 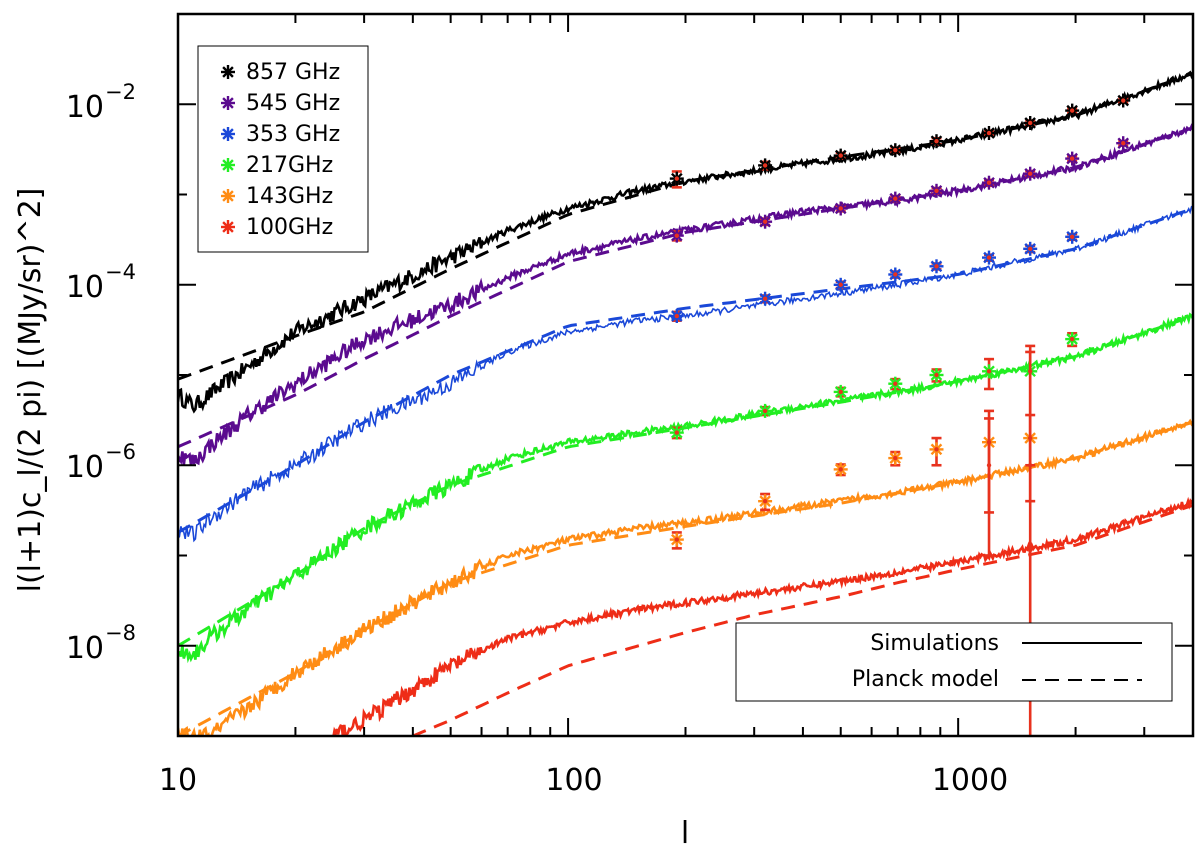 I want to click on y-tick-base-1e-4: 10, so click(x=85, y=287).